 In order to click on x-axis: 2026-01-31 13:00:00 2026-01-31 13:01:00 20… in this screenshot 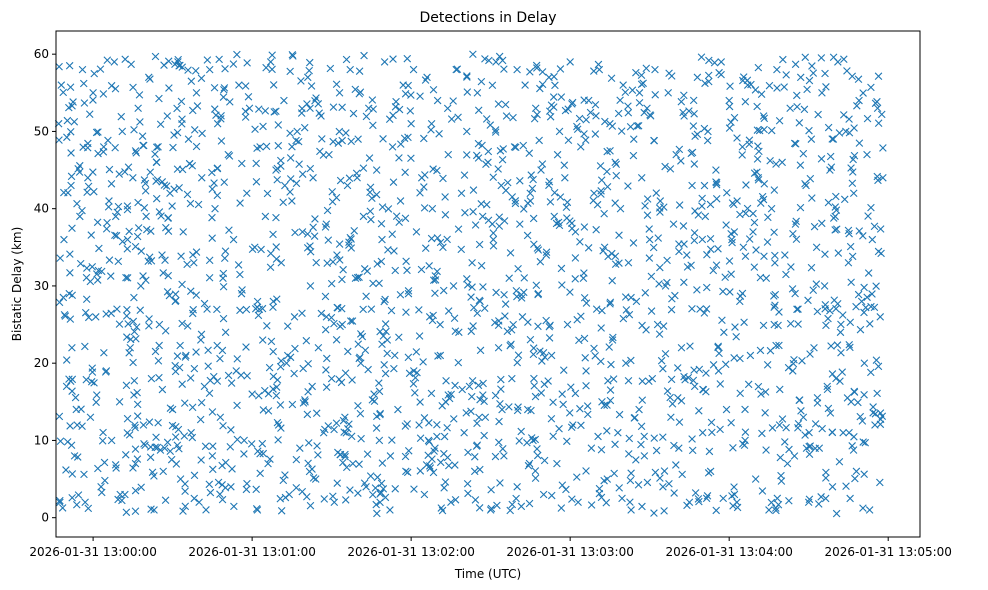, I will do `click(490, 548)`.